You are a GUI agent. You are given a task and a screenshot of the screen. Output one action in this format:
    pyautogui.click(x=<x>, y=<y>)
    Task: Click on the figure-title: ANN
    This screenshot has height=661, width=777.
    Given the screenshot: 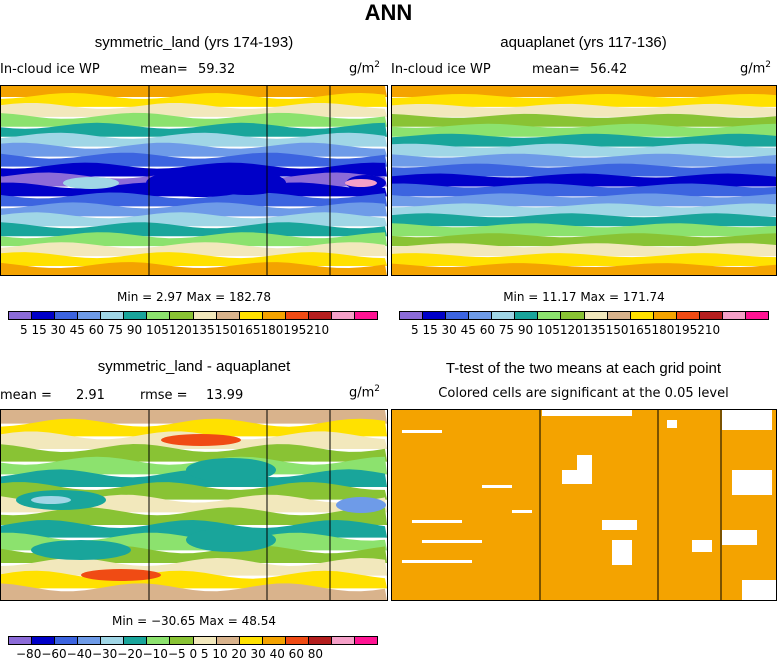 What is the action you would take?
    pyautogui.click(x=388, y=12)
    